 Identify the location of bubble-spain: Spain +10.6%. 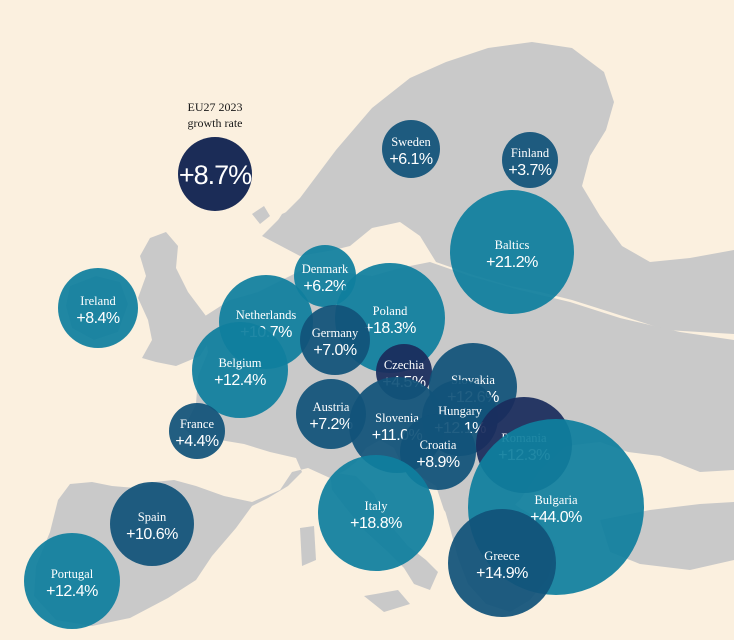
(152, 524).